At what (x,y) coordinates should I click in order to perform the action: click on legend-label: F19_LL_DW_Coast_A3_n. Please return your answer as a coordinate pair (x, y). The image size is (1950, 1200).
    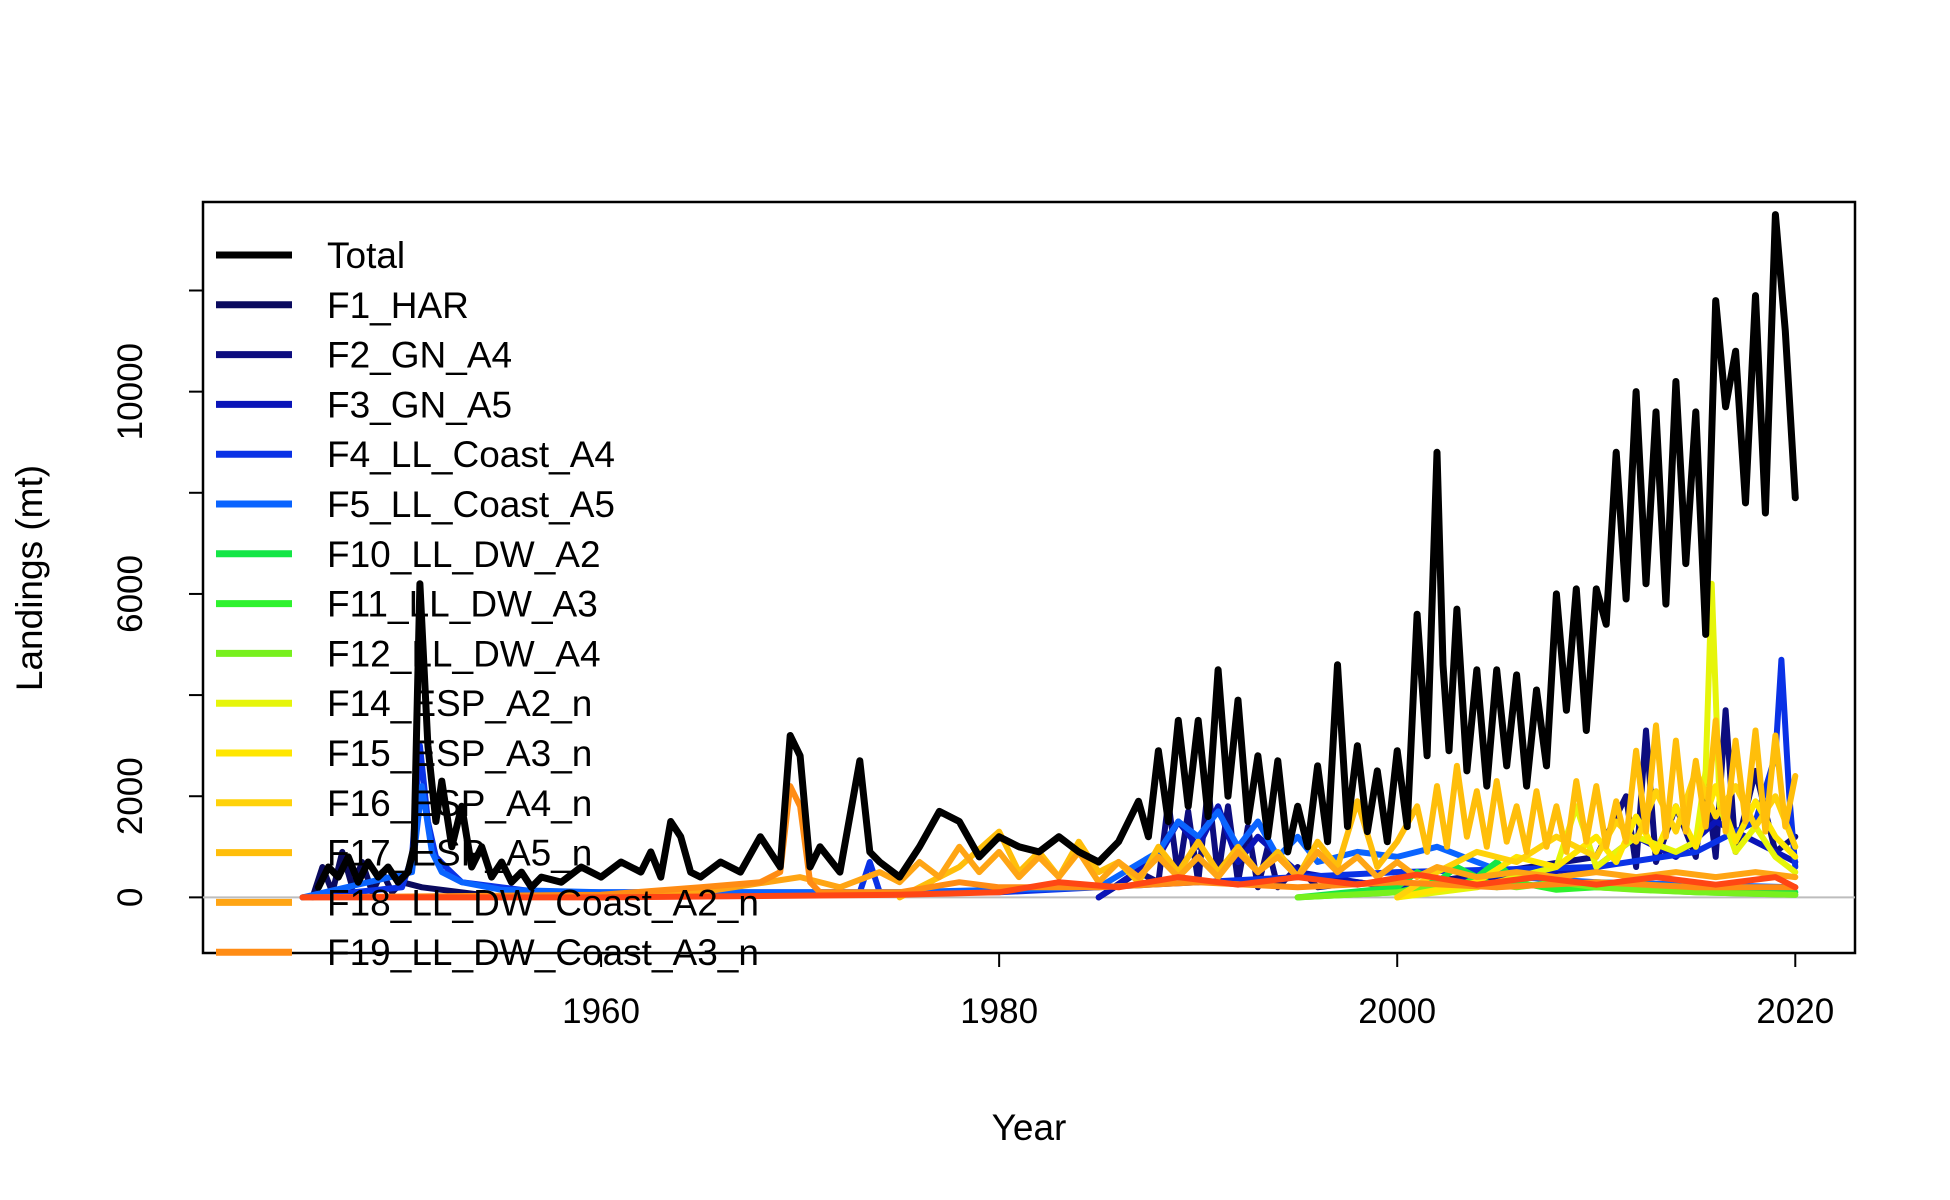
    Looking at the image, I should click on (543, 952).